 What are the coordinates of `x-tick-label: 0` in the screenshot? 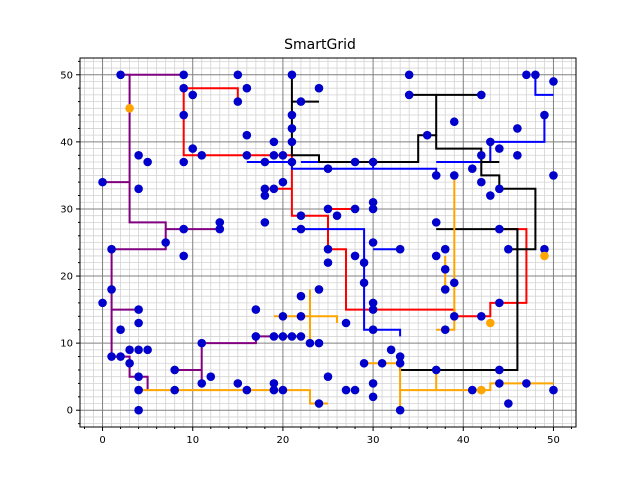 It's located at (102, 440).